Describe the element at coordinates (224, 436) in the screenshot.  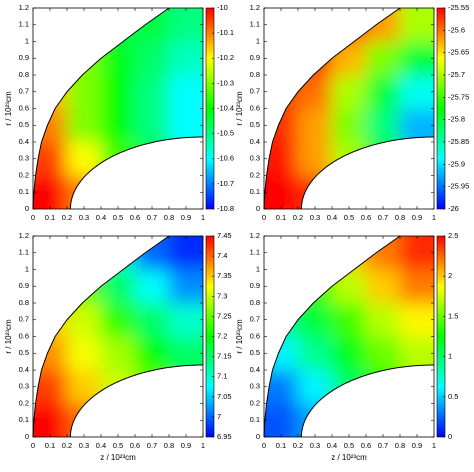
I see `colorbar-tick-label: 6.95` at that location.